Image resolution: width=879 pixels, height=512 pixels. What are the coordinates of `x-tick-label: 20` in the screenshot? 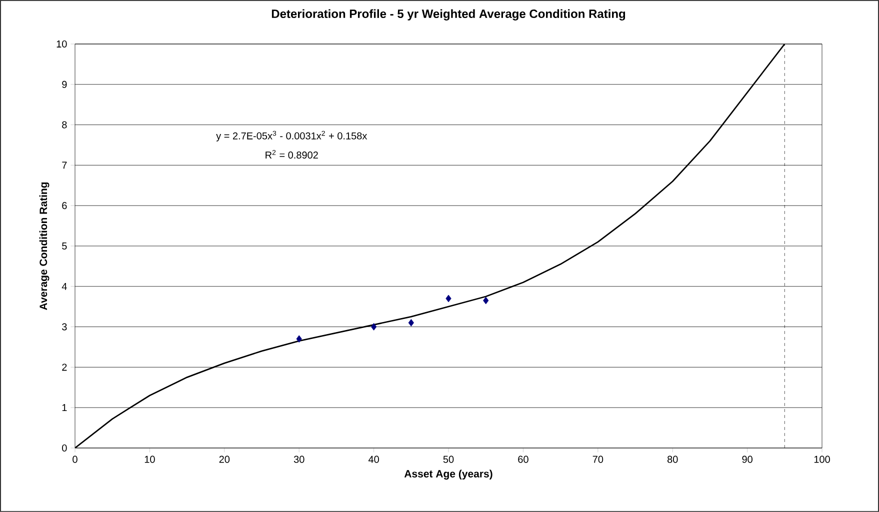 It's located at (224, 459).